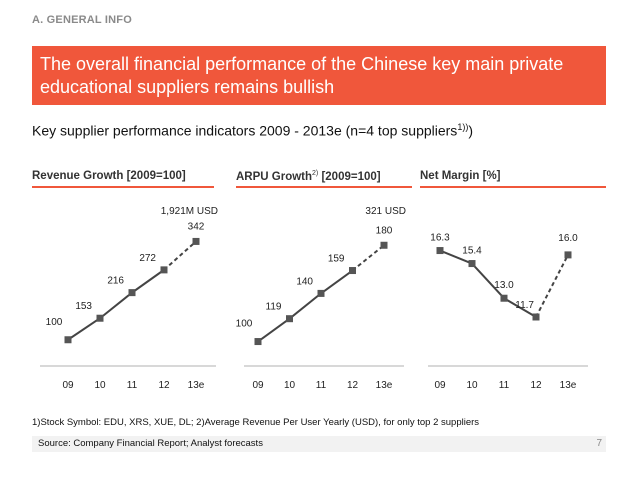  Describe the element at coordinates (440, 385) in the screenshot. I see `net-margin-tick-label: 09` at that location.